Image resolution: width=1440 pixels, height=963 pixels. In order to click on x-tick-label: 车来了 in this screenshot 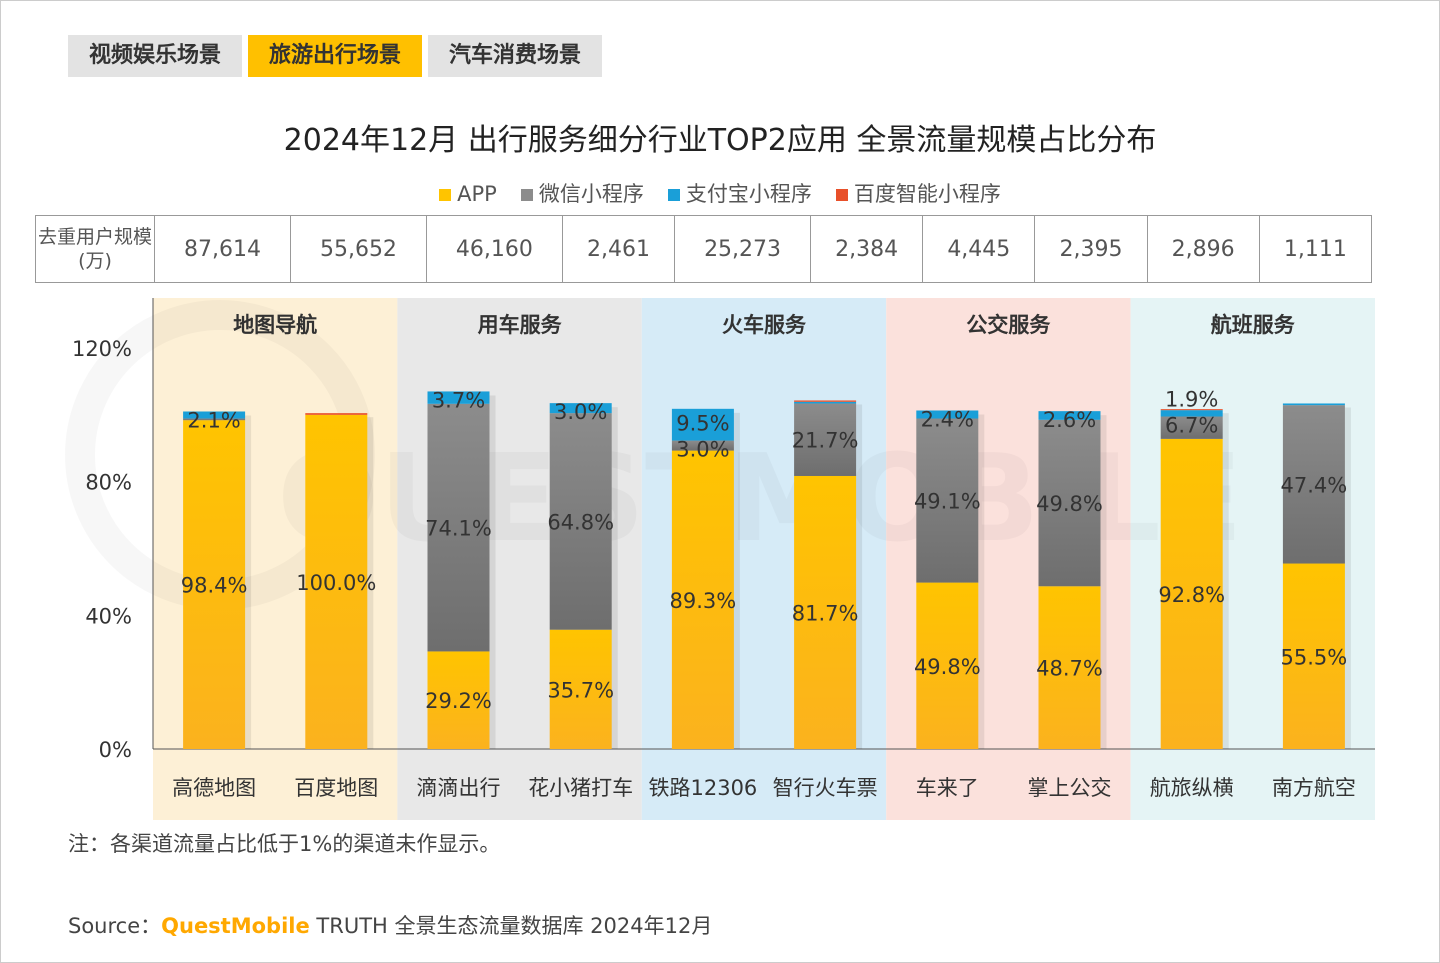, I will do `click(947, 788)`.